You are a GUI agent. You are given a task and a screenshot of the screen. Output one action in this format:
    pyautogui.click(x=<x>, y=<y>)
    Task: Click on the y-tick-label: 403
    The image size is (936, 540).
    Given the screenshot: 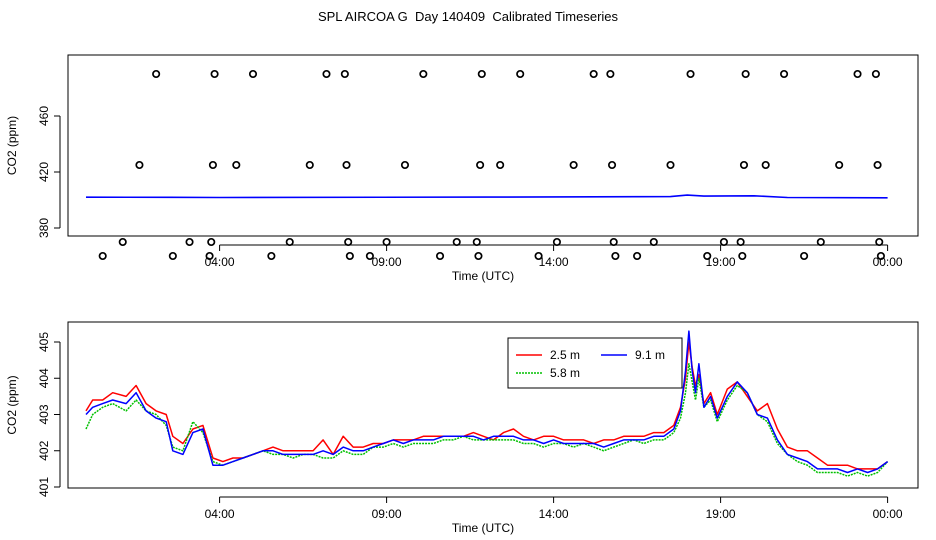 What is the action you would take?
    pyautogui.click(x=44, y=414)
    